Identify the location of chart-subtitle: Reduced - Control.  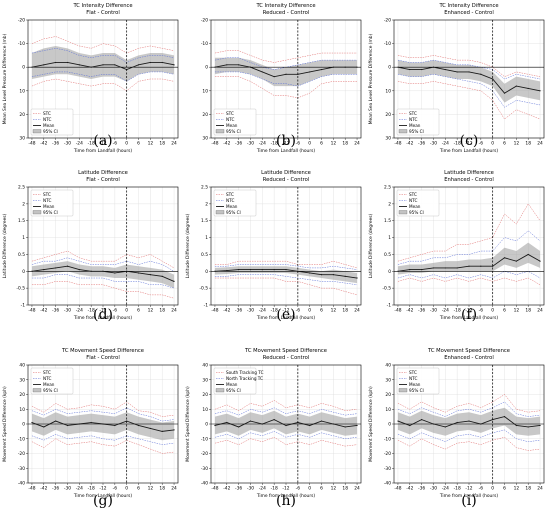
(286, 180).